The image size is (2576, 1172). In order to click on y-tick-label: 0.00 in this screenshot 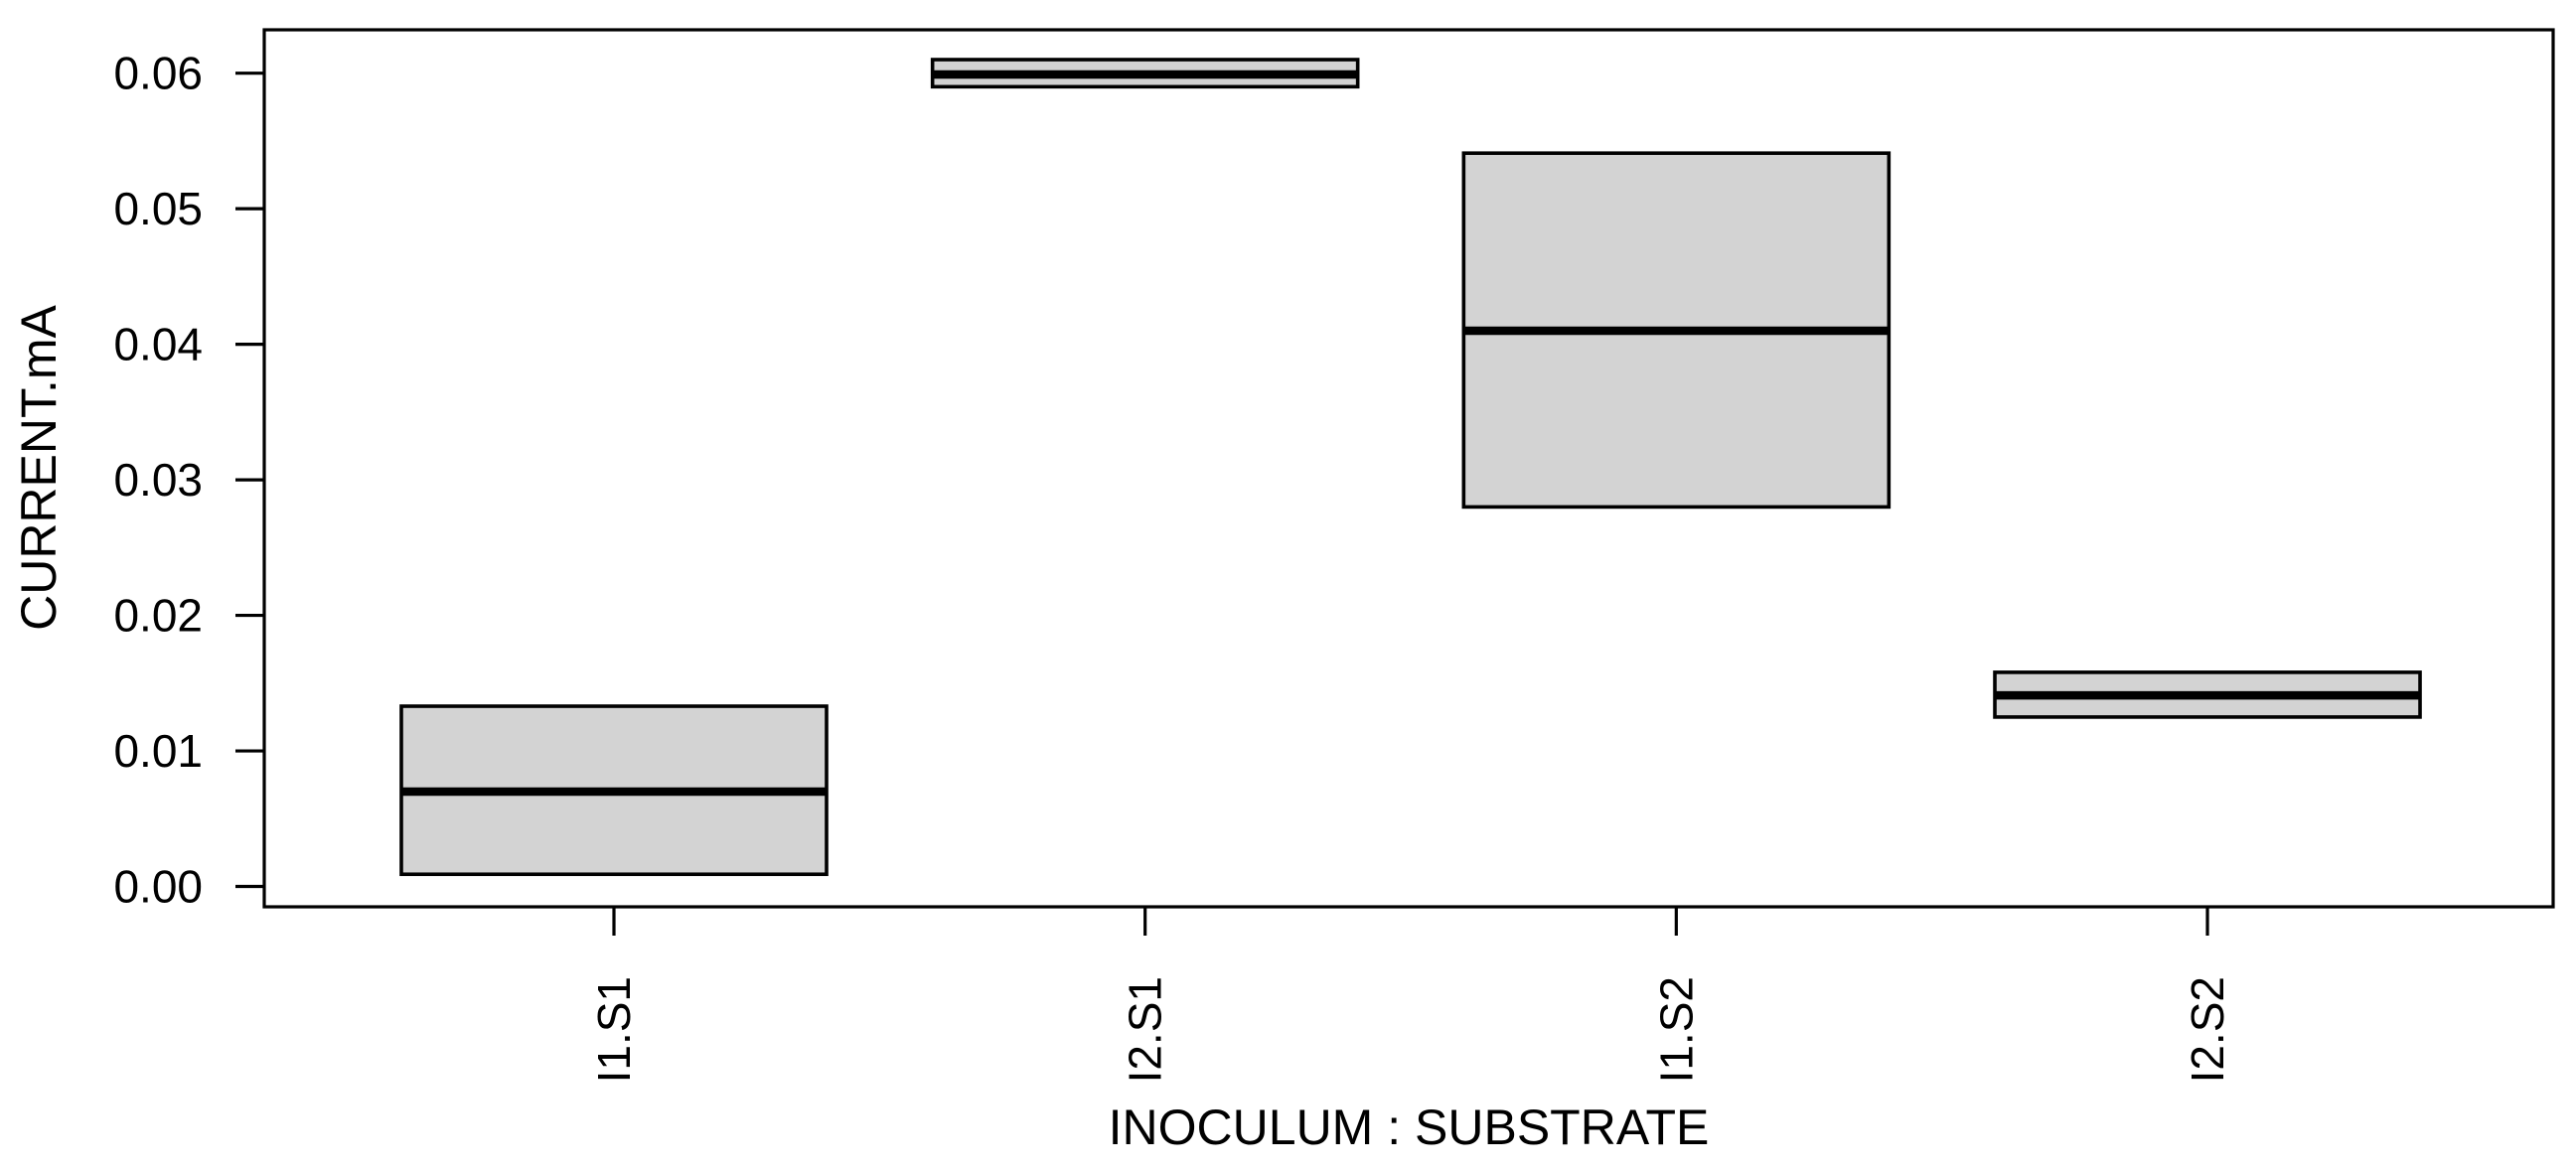, I will do `click(158, 887)`.